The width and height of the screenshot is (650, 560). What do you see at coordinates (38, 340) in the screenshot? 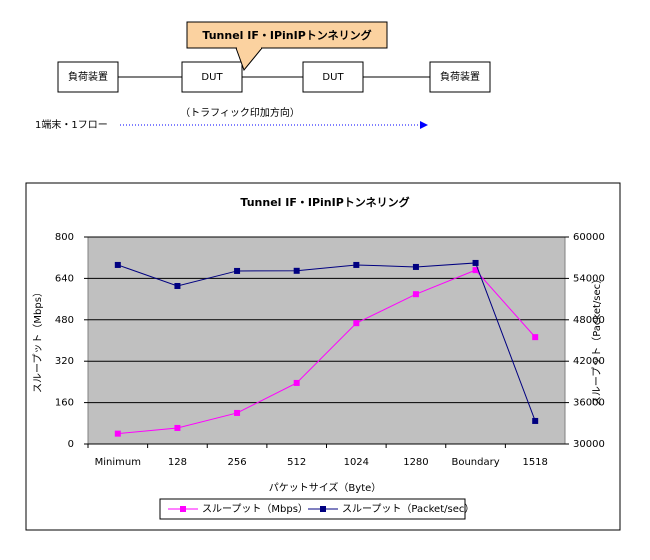
I see `y-axis-title: スループット（Mbps）` at bounding box center [38, 340].